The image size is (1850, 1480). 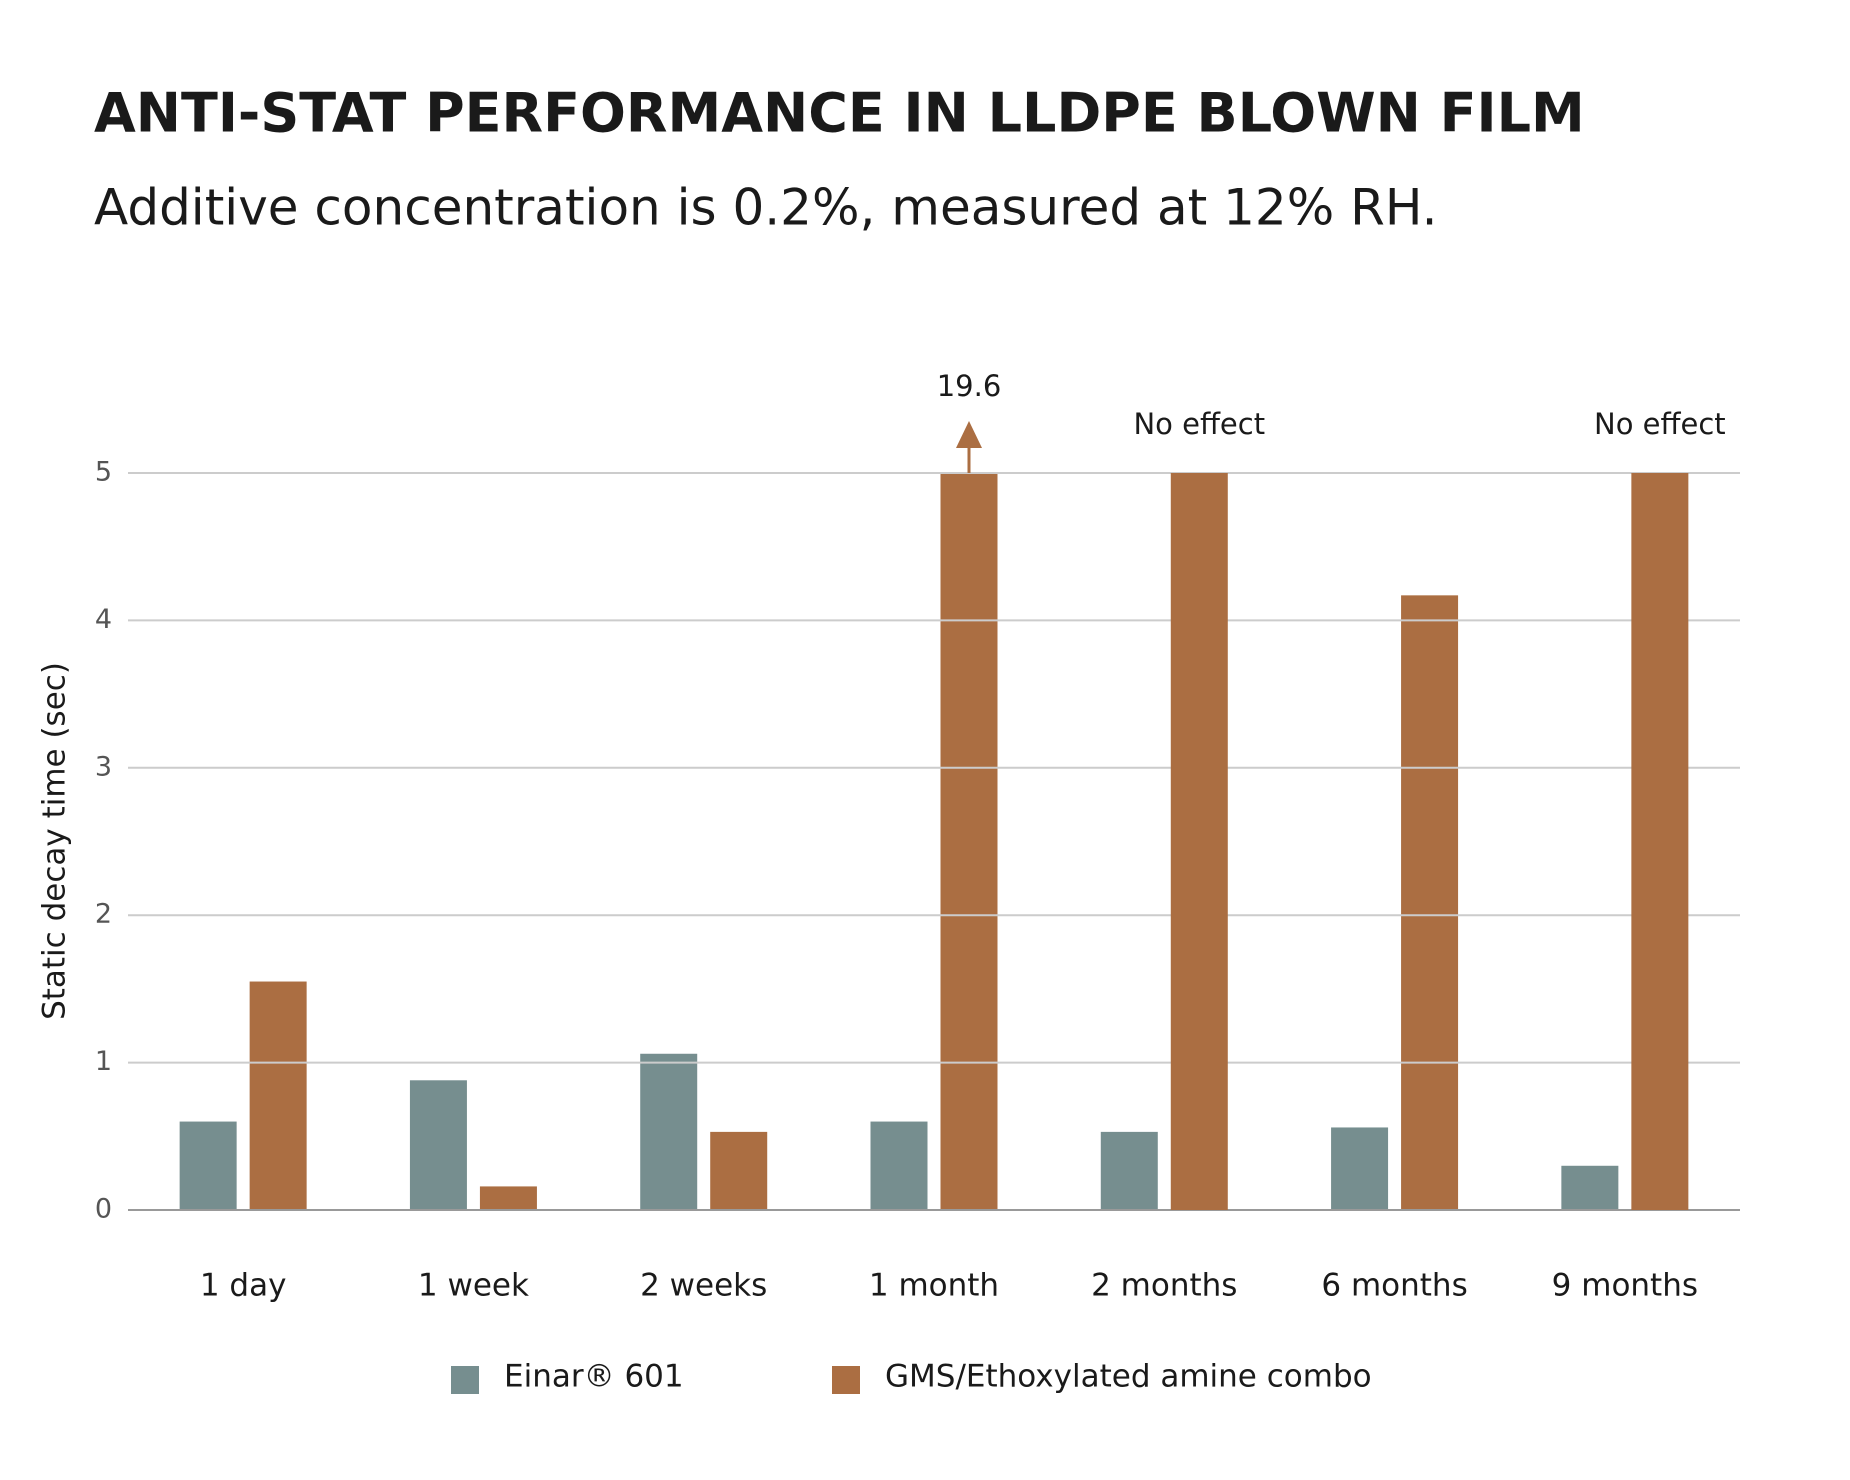 What do you see at coordinates (103, 619) in the screenshot?
I see `y-tick-label: 4` at bounding box center [103, 619].